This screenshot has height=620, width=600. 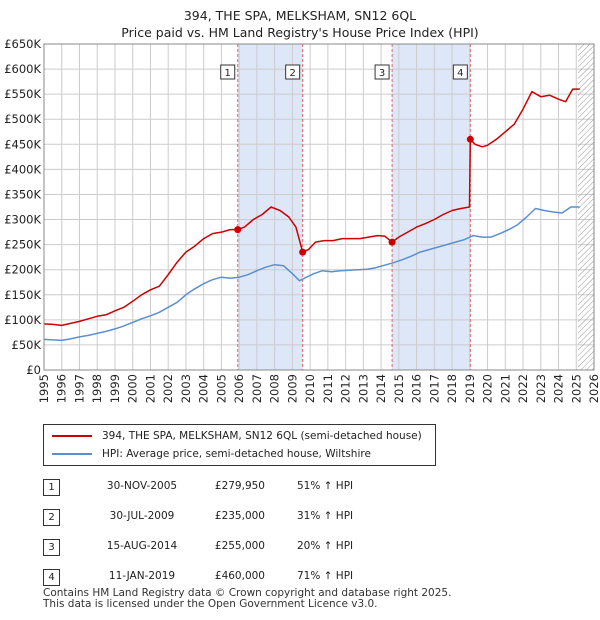 I want to click on x-tick-label: 2006, so click(x=239, y=388).